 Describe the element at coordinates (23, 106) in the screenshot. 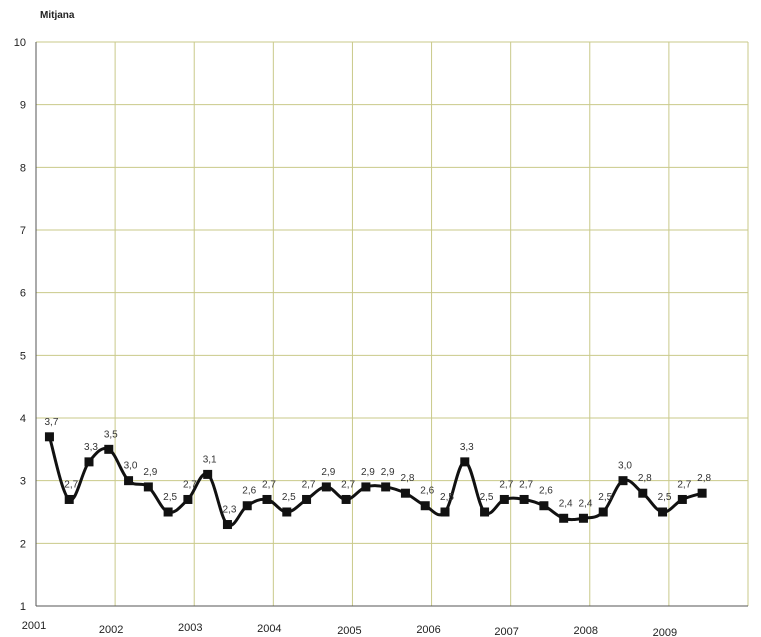

I see `y-tick-label: 9` at that location.